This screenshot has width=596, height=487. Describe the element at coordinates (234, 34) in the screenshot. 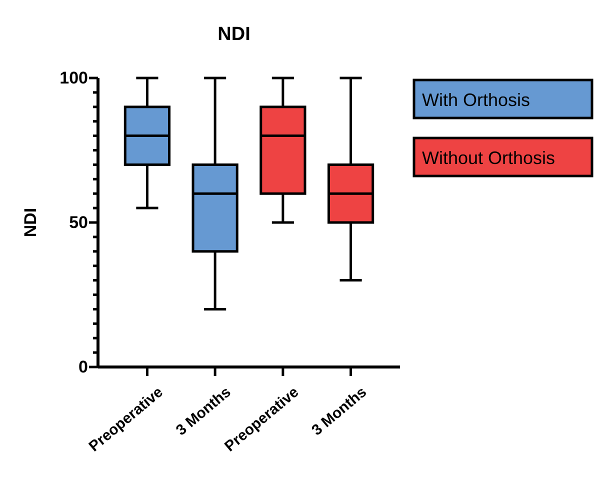

I see `chart-title: NDI` at that location.